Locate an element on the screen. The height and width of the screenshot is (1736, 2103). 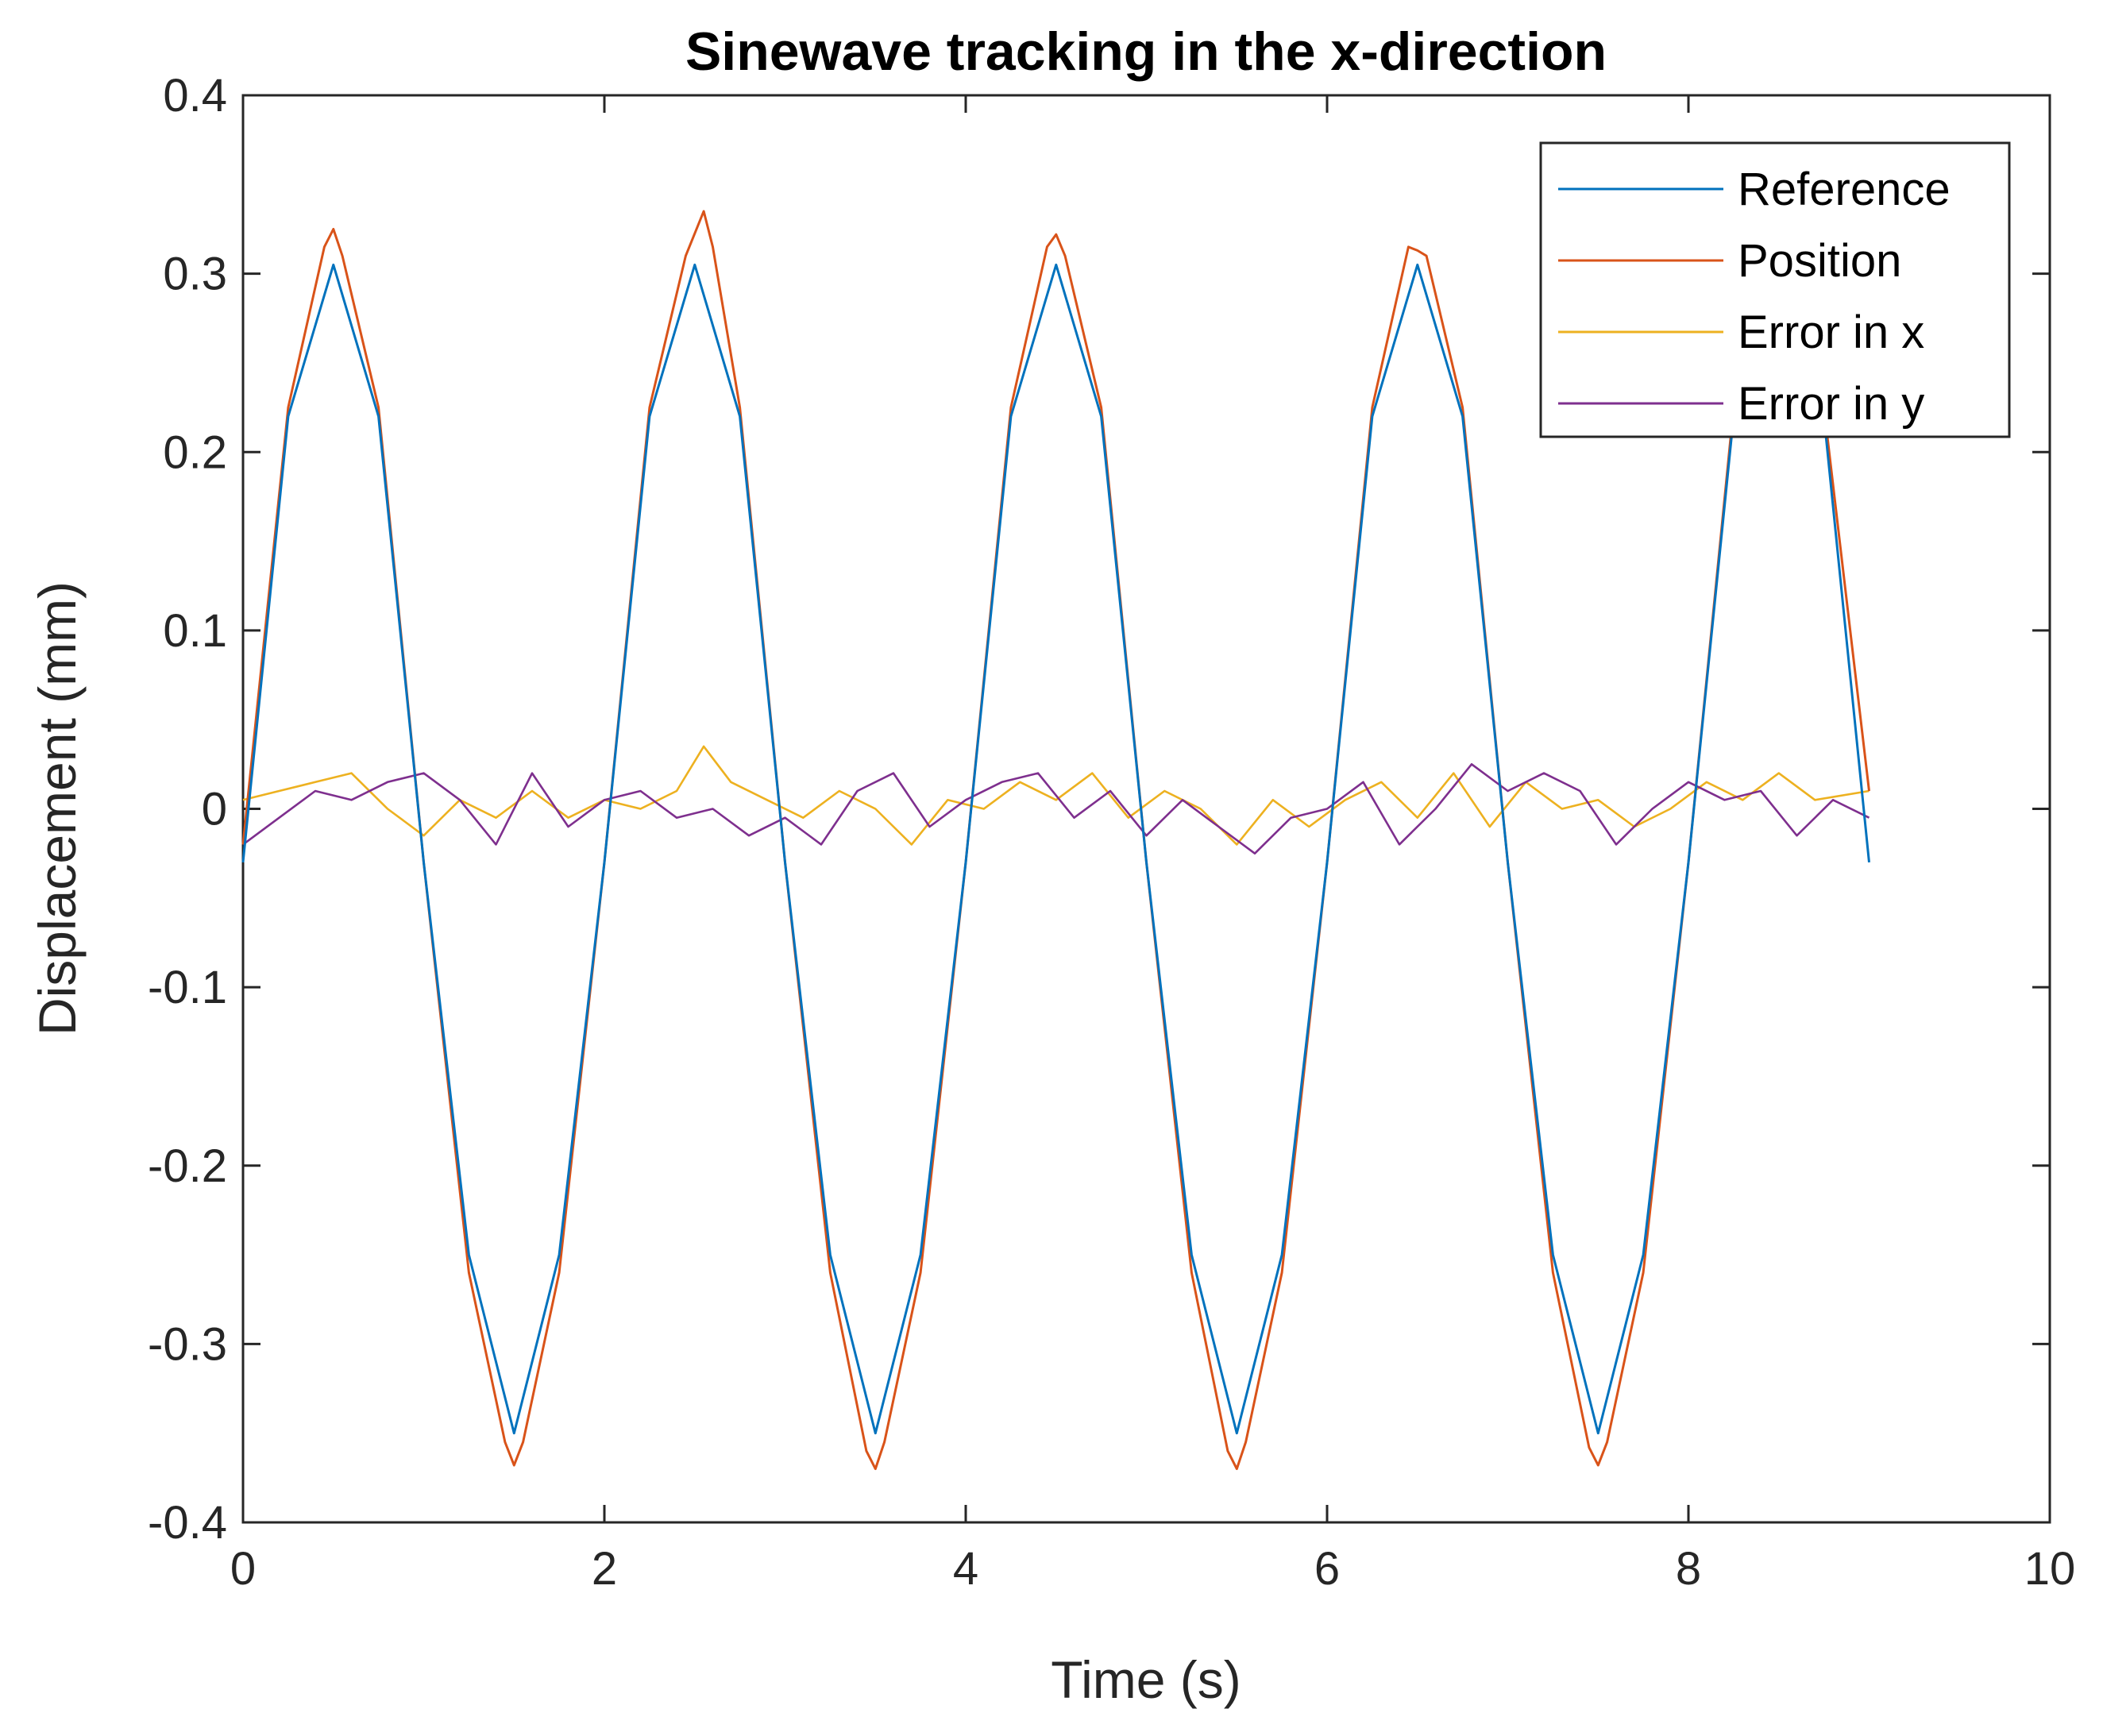
series-error-in-y is located at coordinates (1056, 808).